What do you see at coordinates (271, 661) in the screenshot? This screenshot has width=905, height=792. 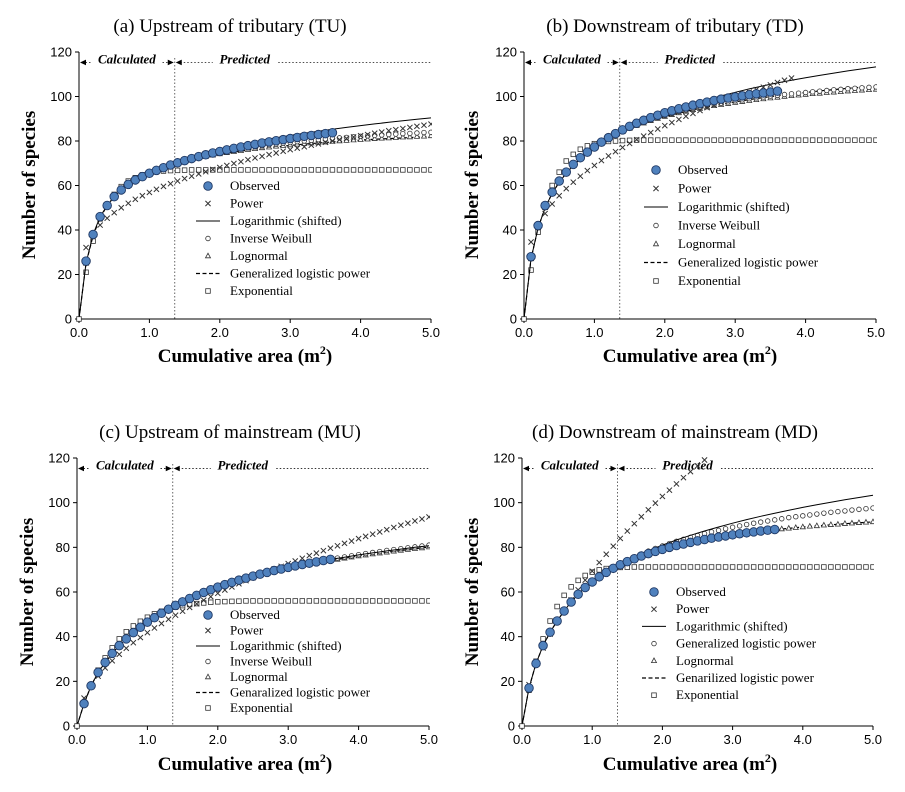 I see `legend-label: Inverse Weibull` at bounding box center [271, 661].